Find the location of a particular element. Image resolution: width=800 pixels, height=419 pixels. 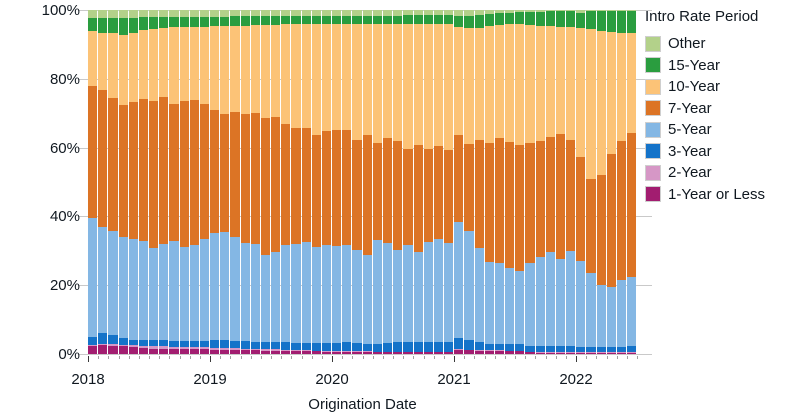

legend-label-1-year-or-less: 1-Year or Less is located at coordinates (717, 194).